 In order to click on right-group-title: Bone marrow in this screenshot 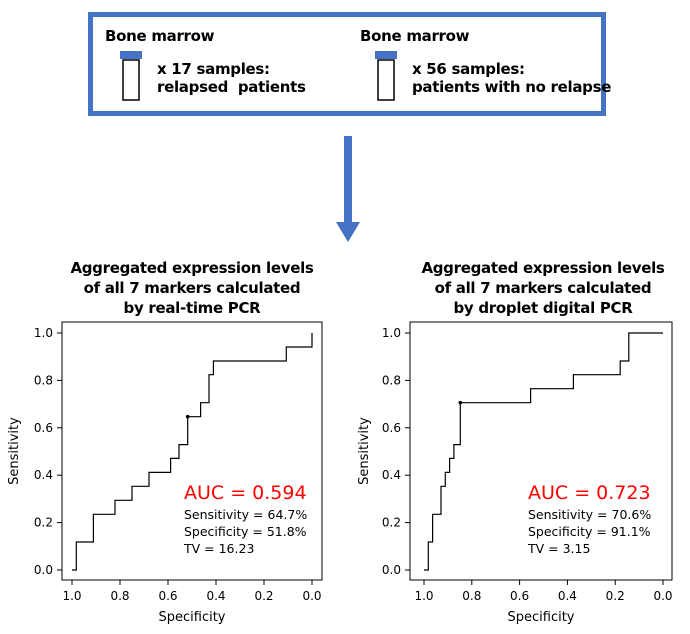, I will do `click(415, 36)`.